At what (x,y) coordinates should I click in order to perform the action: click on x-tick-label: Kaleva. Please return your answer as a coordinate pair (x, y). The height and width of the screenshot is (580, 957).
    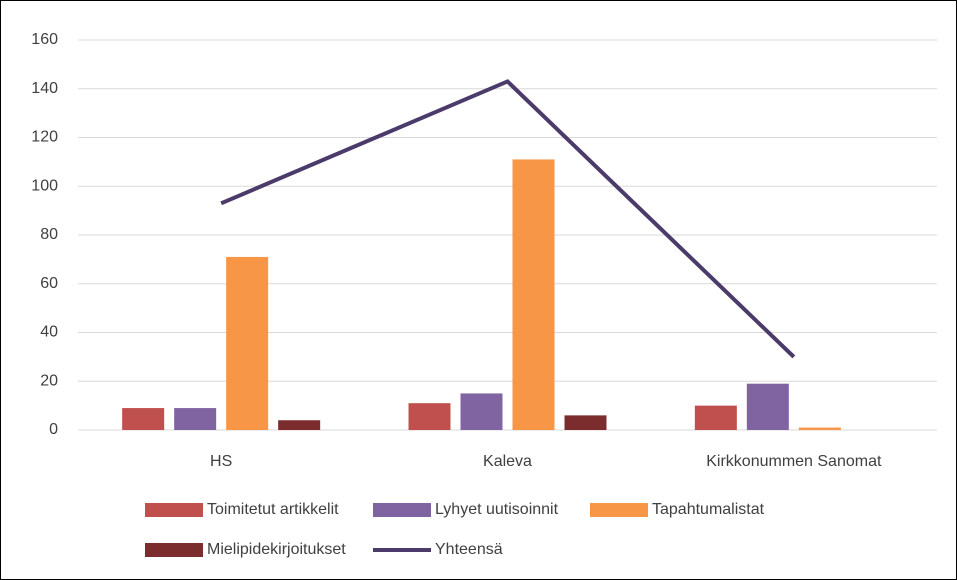
    Looking at the image, I should click on (507, 461).